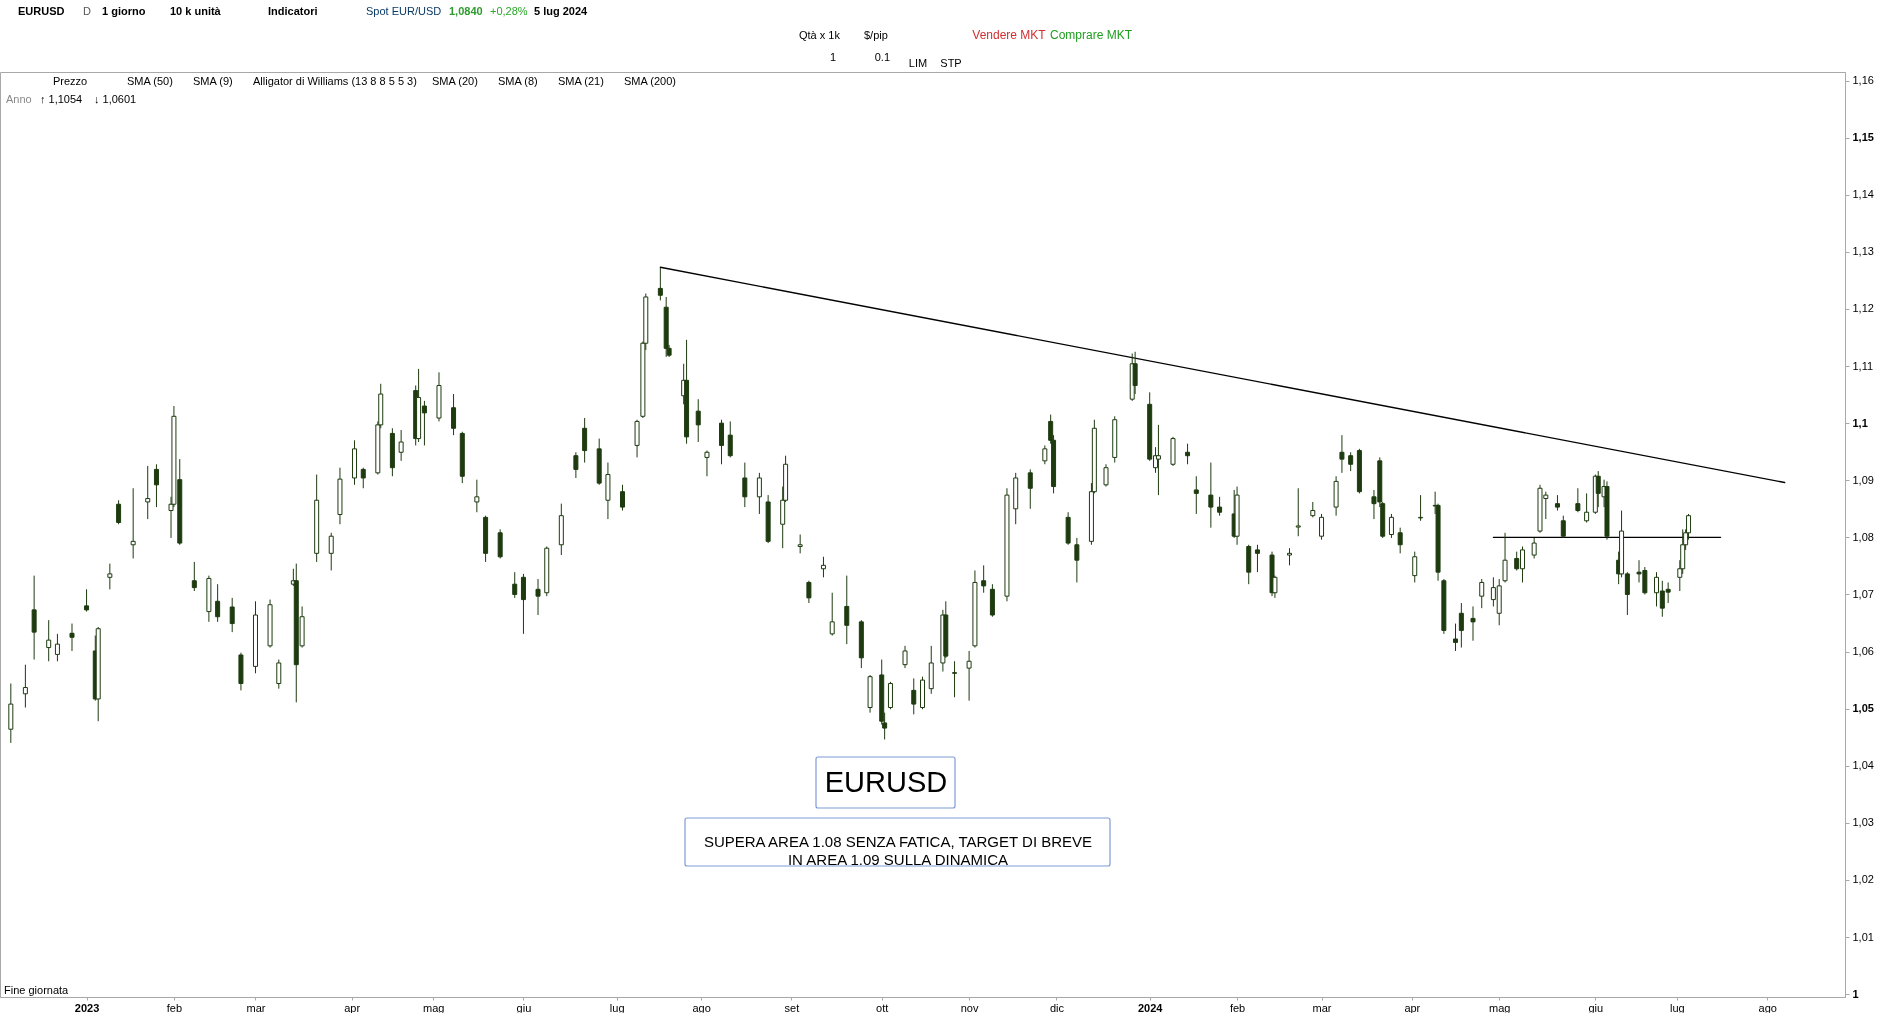  Describe the element at coordinates (1863, 765) in the screenshot. I see `y-tick-label: 1,04` at that location.